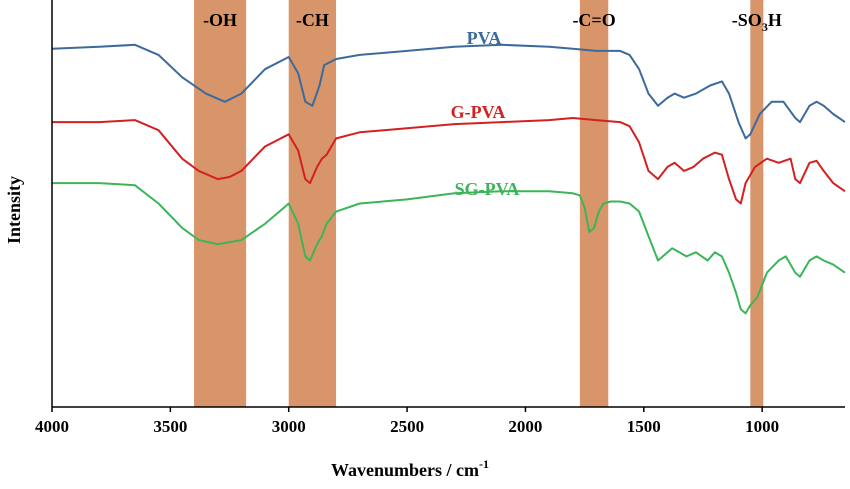 This screenshot has width=850, height=489. I want to click on x-axis-title: Wavenumbers / cm-1, so click(410, 468).